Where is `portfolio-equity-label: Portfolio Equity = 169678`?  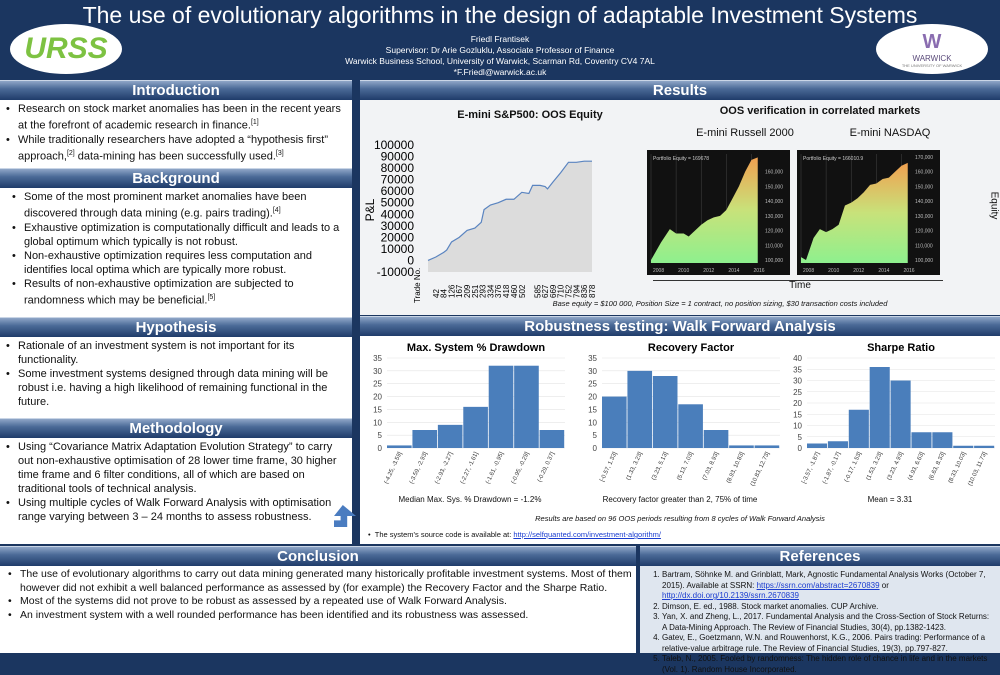
portfolio-equity-label: Portfolio Equity = 169678 is located at coordinates (681, 159).